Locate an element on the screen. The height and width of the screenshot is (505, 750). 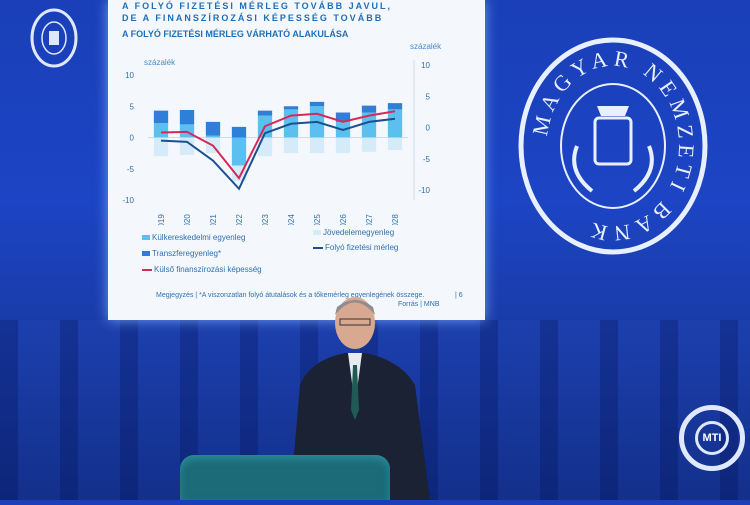
x-tick-label: 2023 is located at coordinates (265, 219).